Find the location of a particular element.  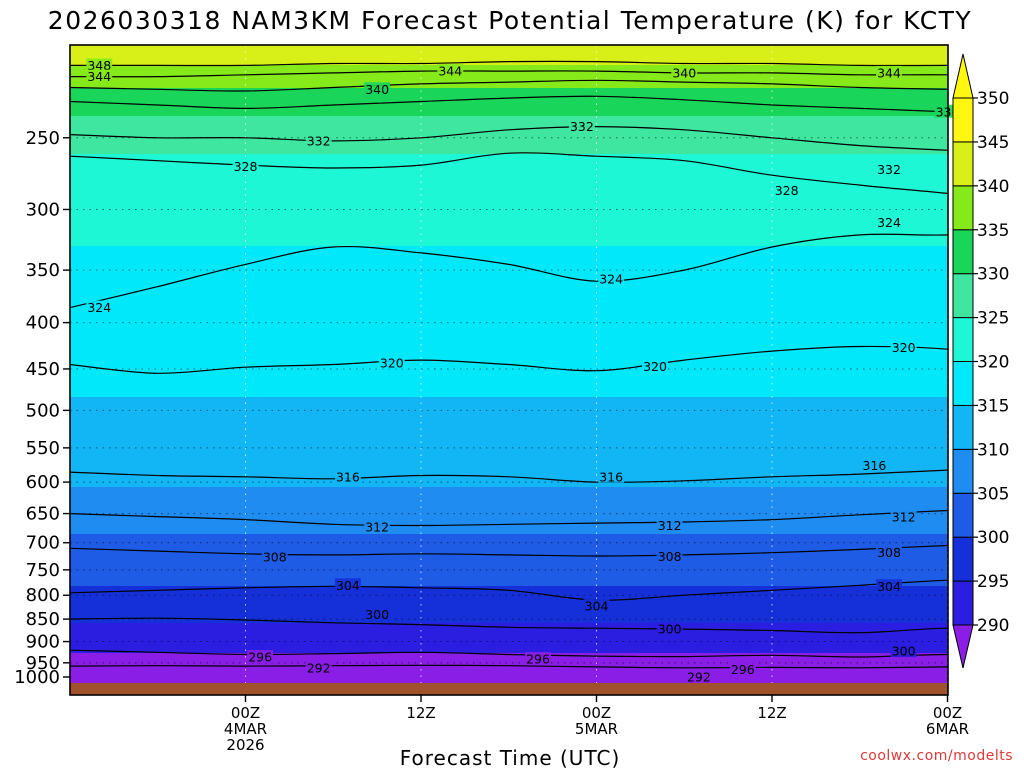

contour-label: 304 is located at coordinates (348, 585).